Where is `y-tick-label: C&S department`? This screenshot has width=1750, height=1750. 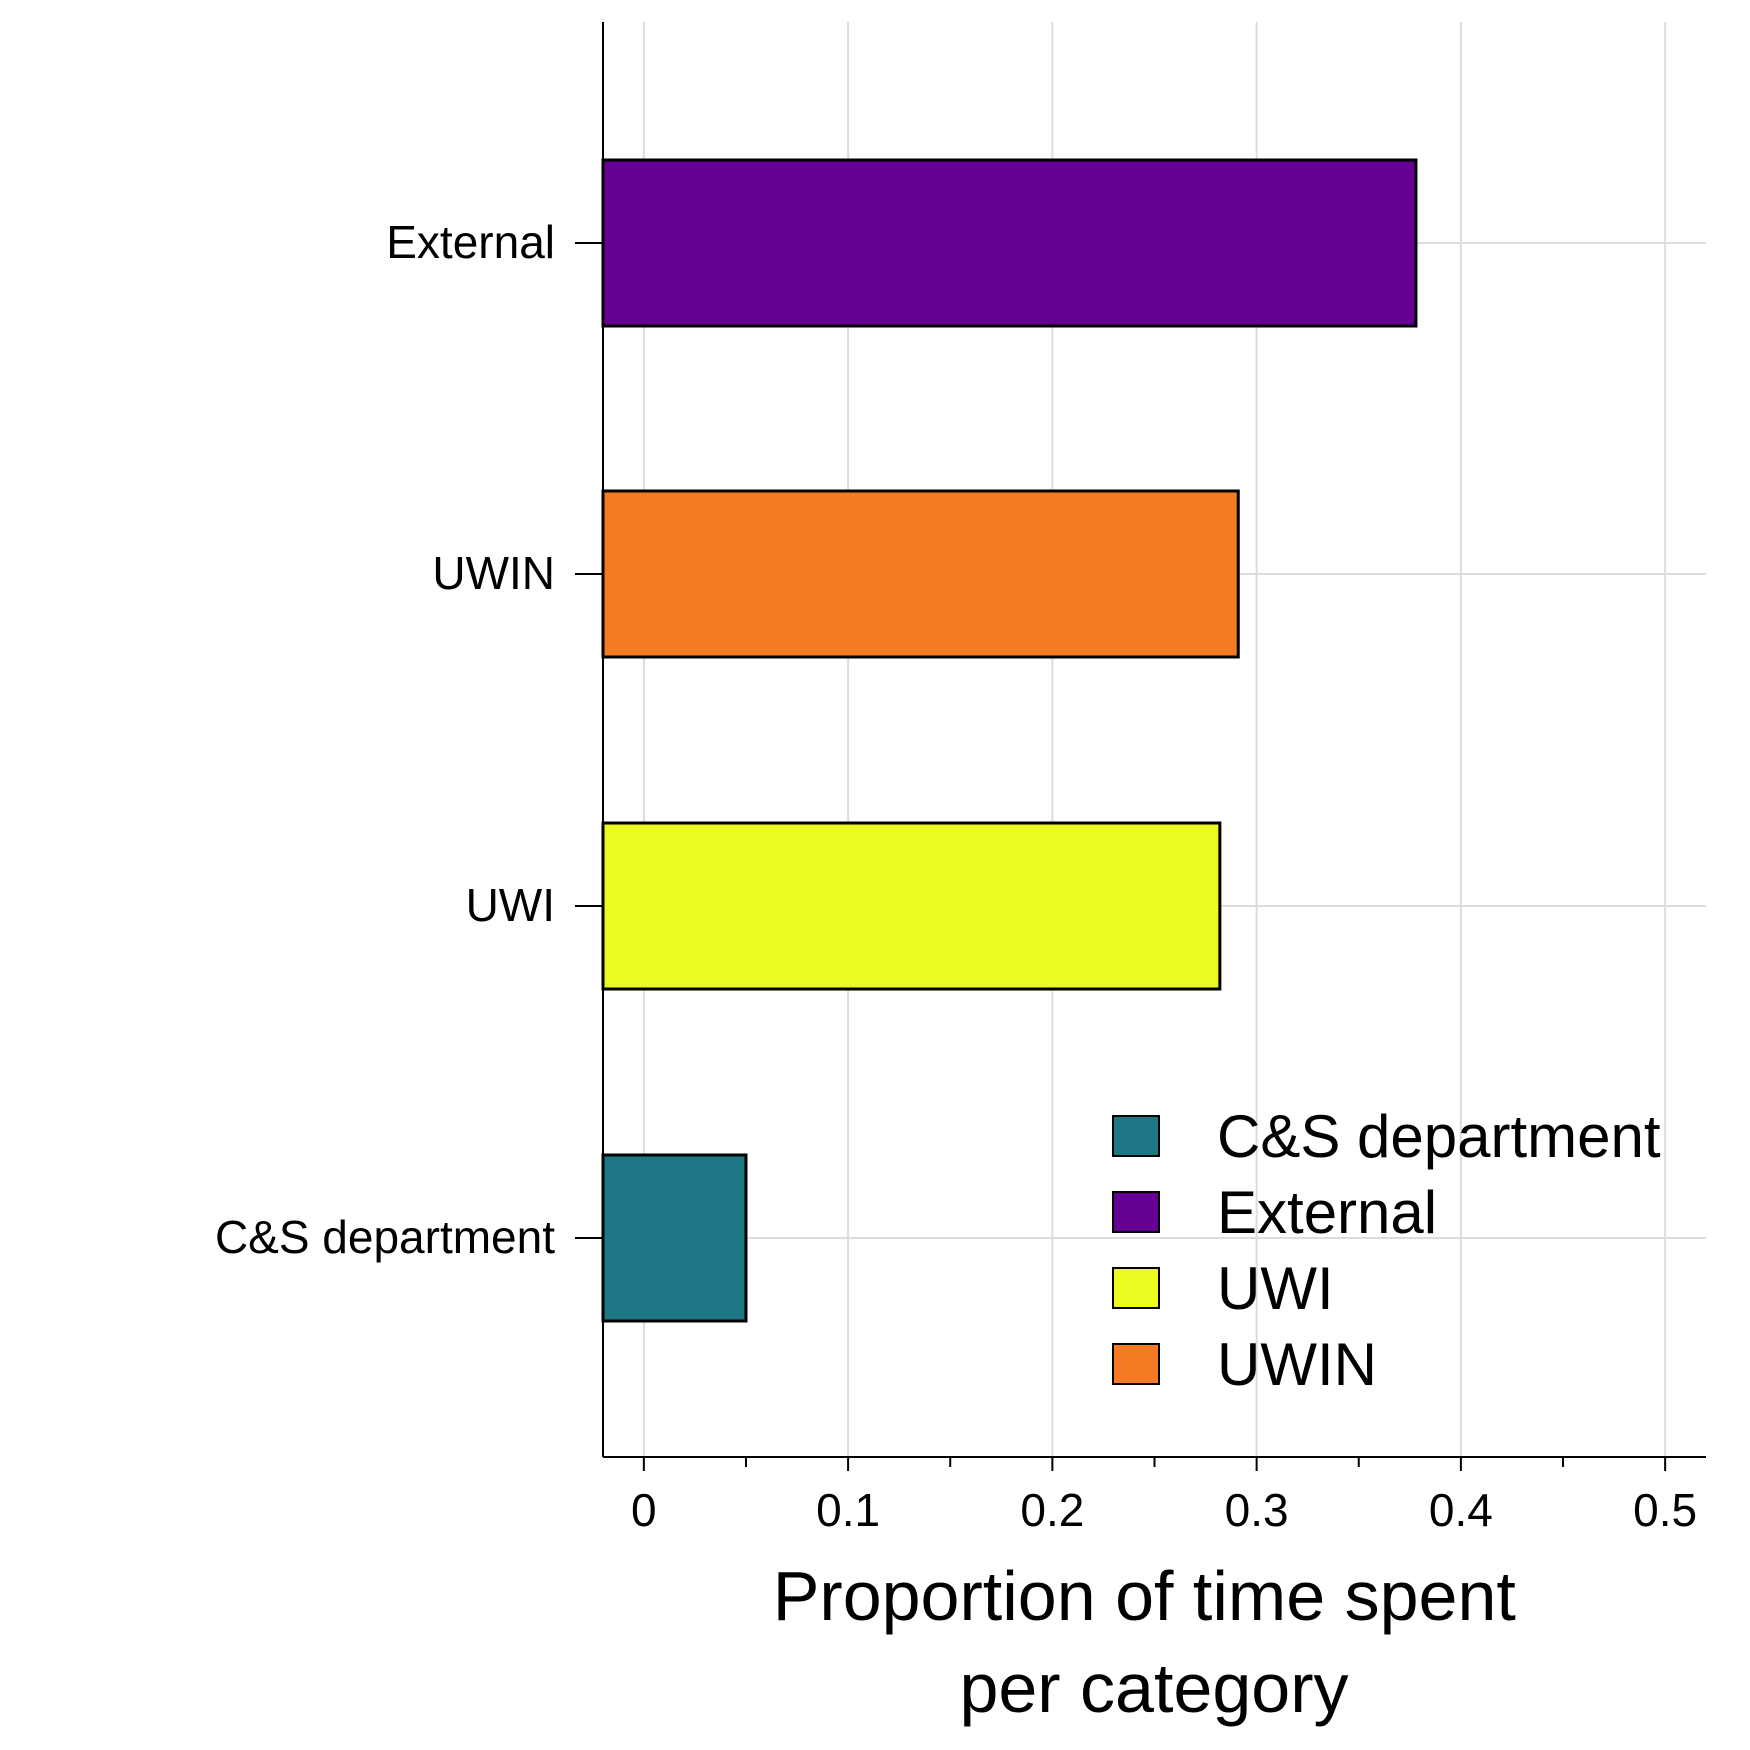
y-tick-label: C&S department is located at coordinates (385, 1237).